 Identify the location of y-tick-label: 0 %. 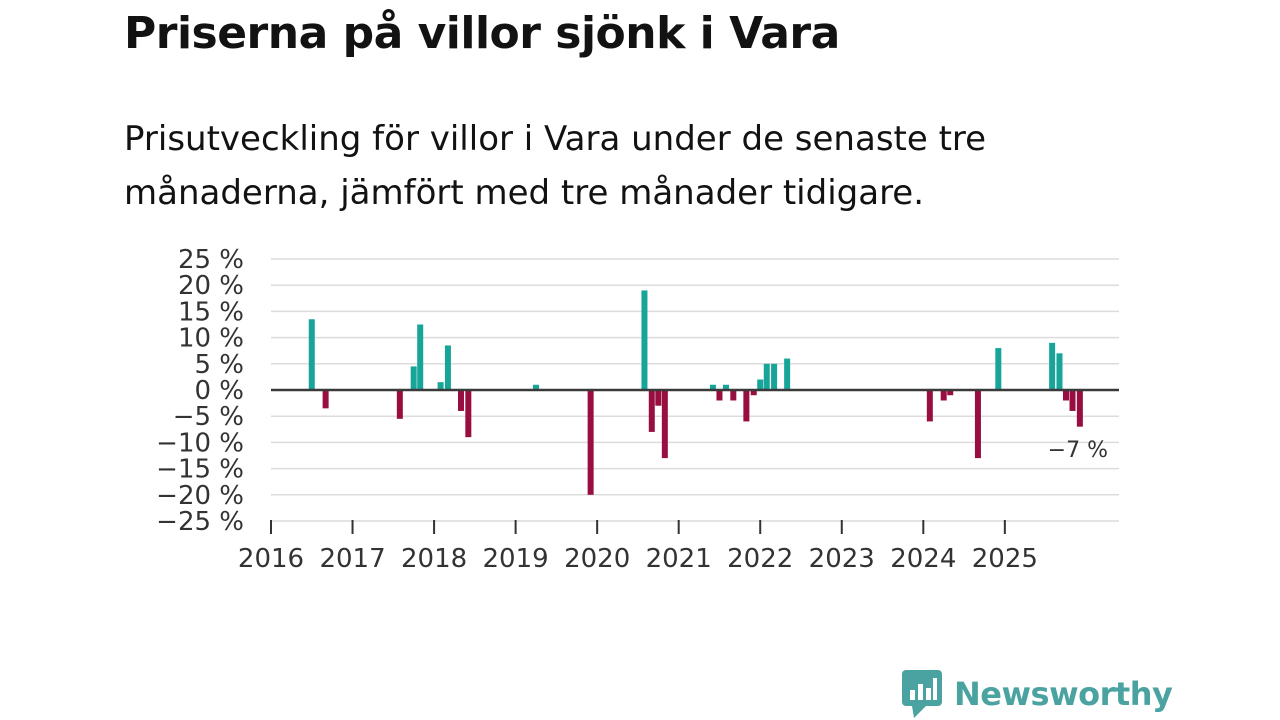
(219, 391).